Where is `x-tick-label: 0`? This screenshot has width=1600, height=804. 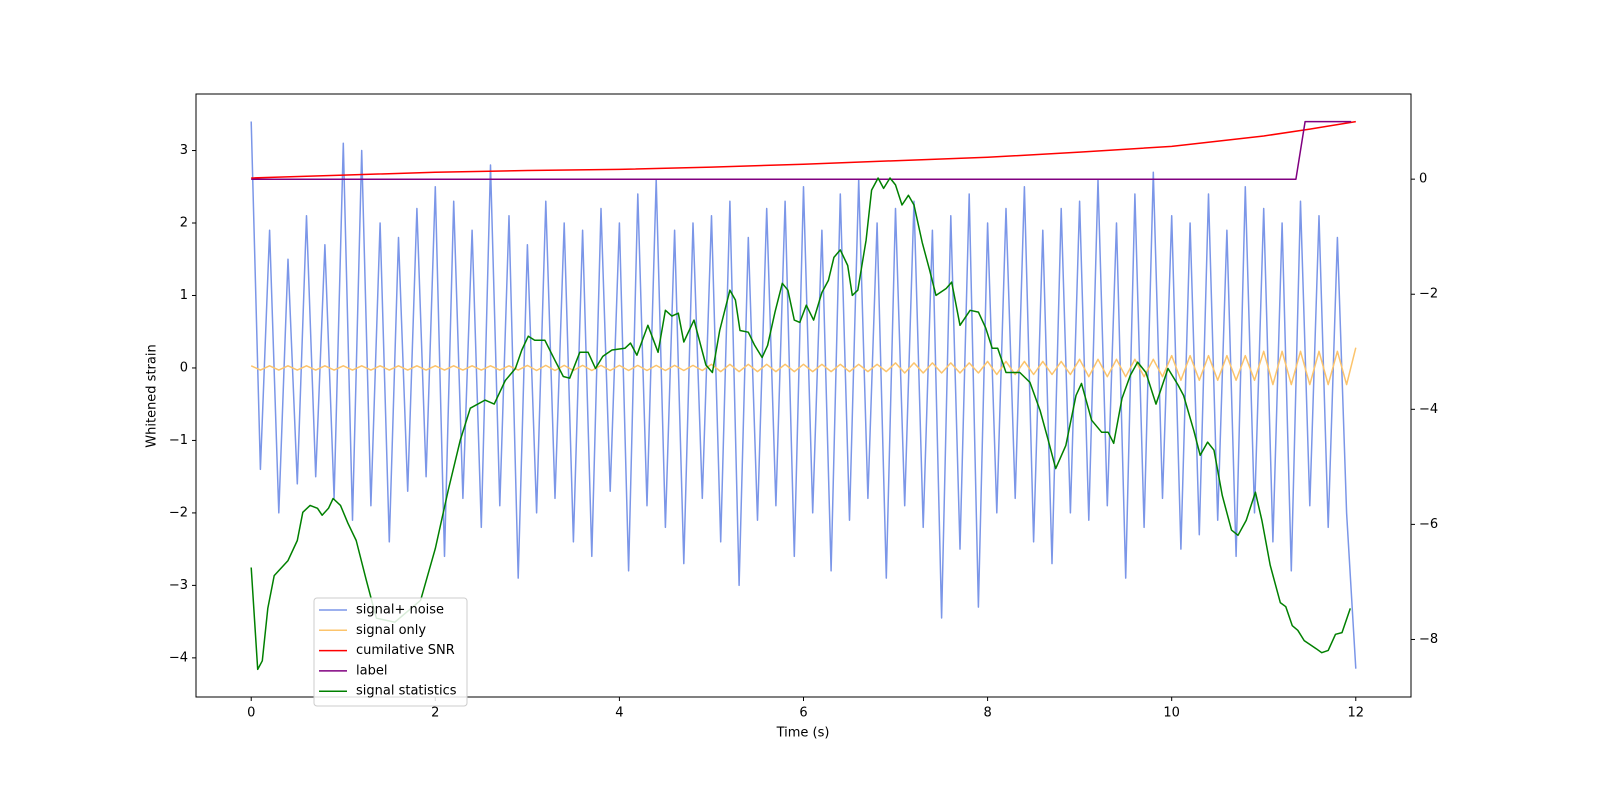
x-tick-label: 0 is located at coordinates (251, 713).